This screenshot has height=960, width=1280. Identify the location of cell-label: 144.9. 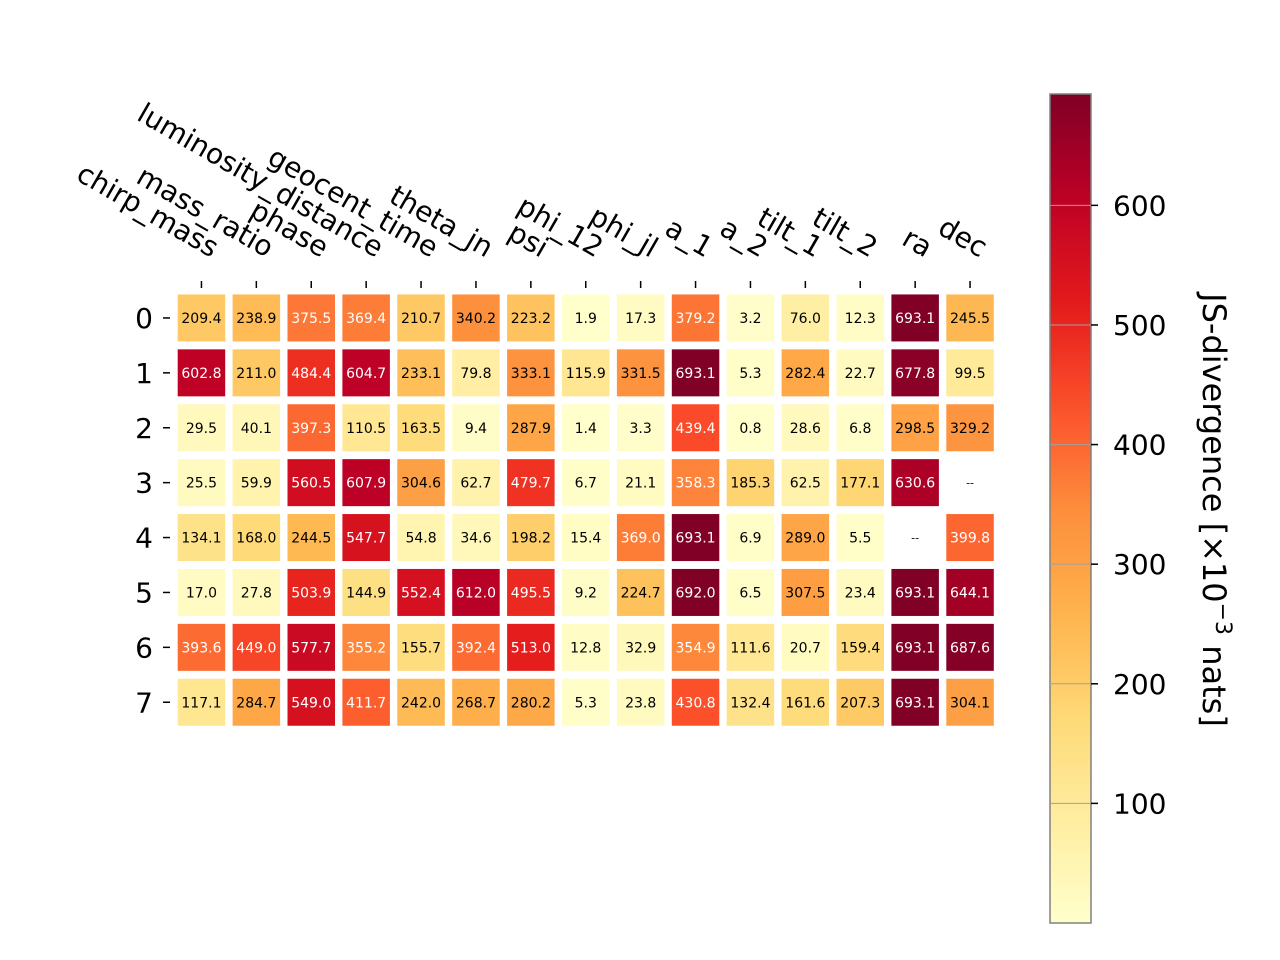
(366, 593).